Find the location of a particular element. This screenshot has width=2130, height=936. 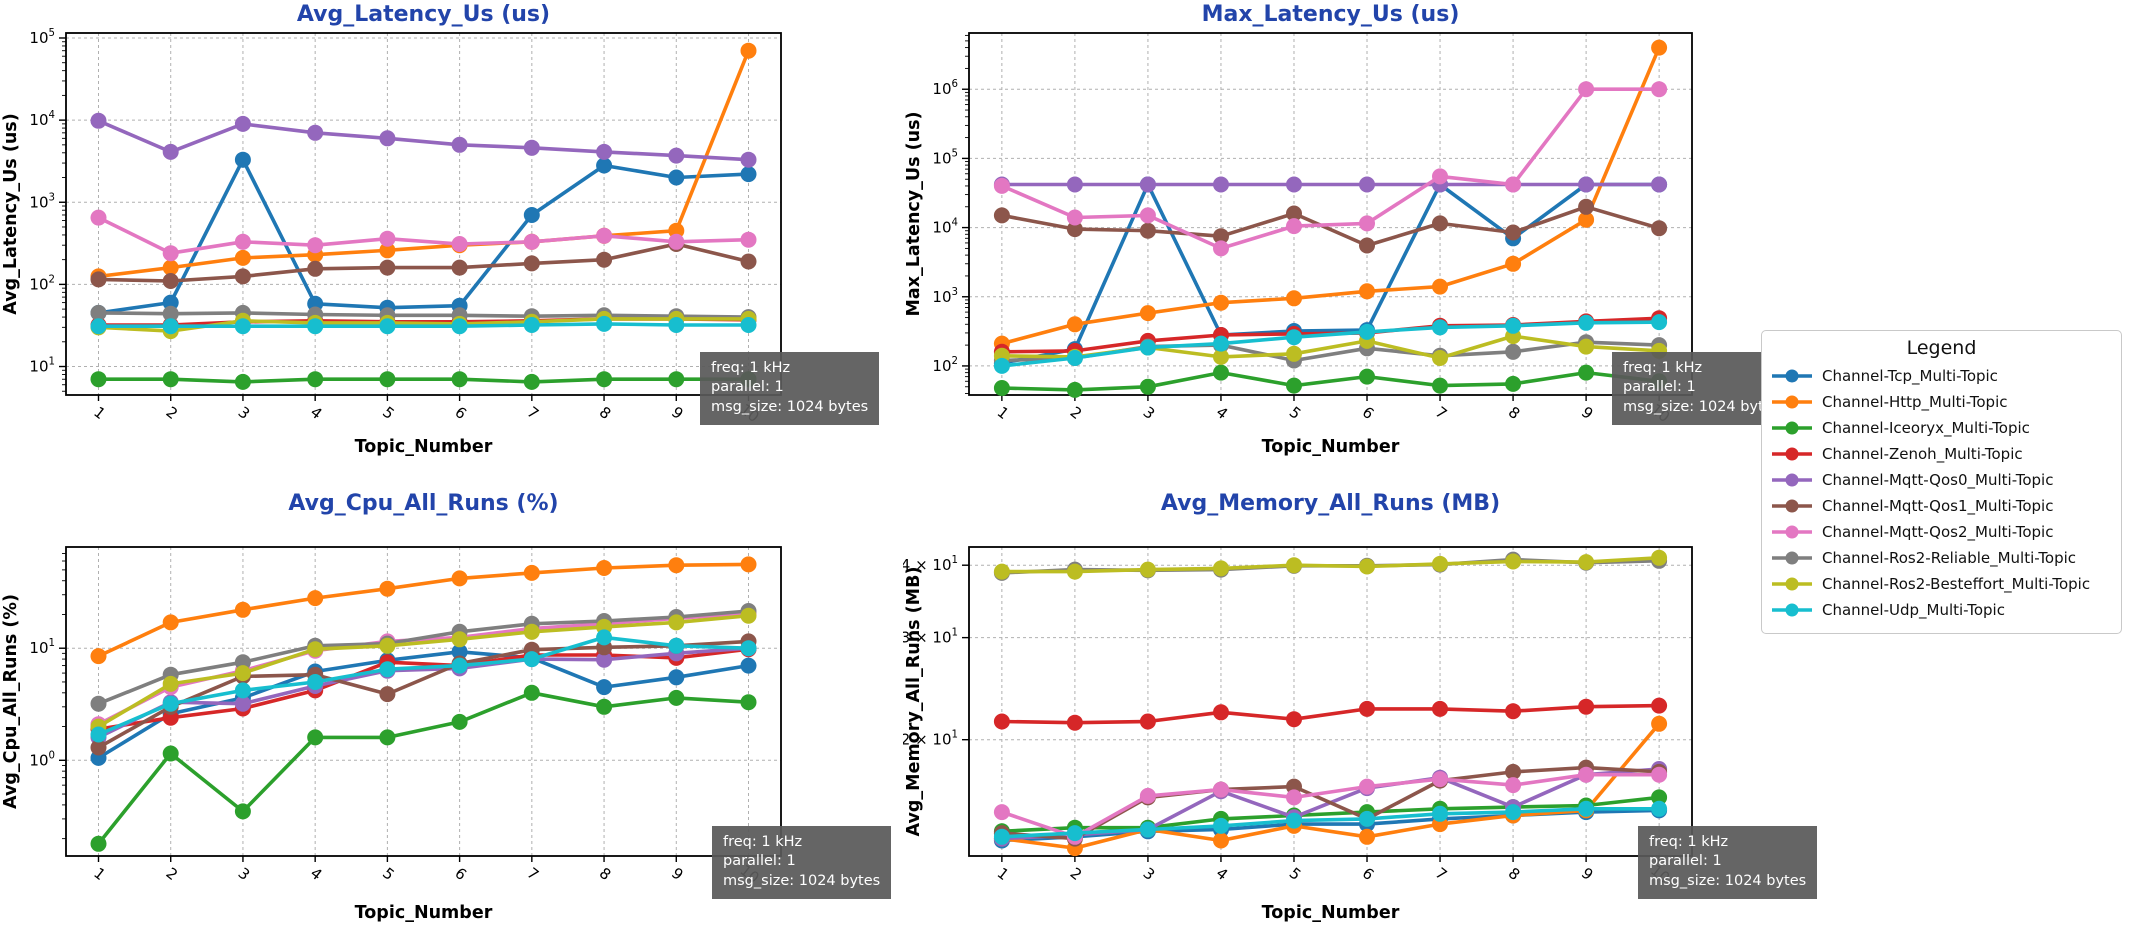

svg-text: 3 is located at coordinates (244, 874).